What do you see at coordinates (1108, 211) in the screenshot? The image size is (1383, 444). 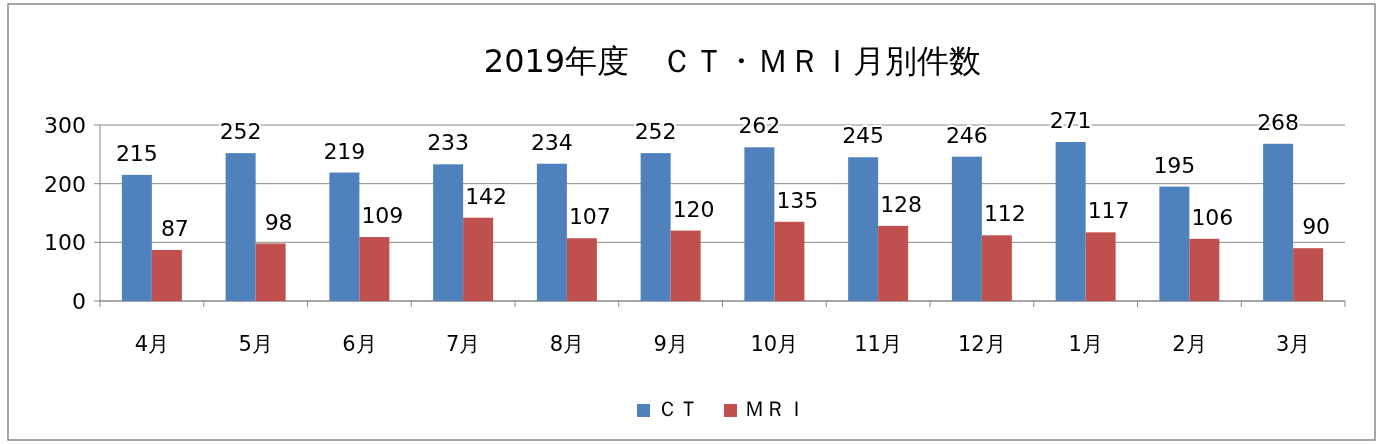 I see `data-label: 117` at bounding box center [1108, 211].